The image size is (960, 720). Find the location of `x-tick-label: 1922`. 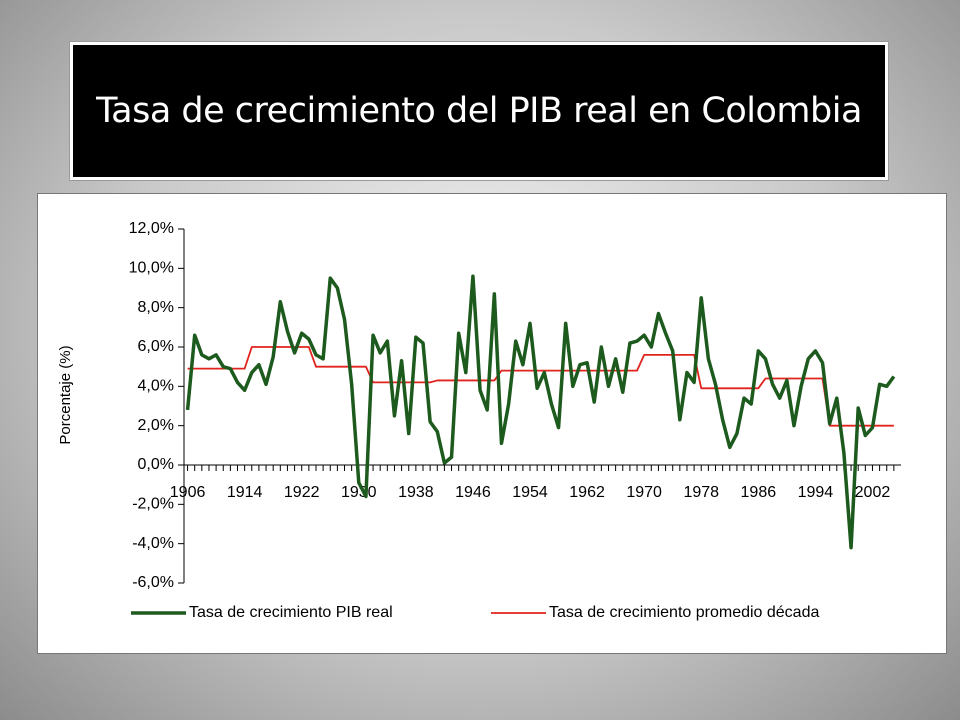

x-tick-label: 1922 is located at coordinates (302, 492).